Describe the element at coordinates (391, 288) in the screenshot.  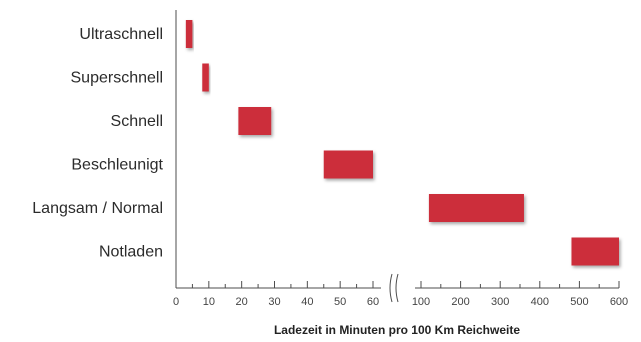
I see `axis-break-mark-left` at that location.